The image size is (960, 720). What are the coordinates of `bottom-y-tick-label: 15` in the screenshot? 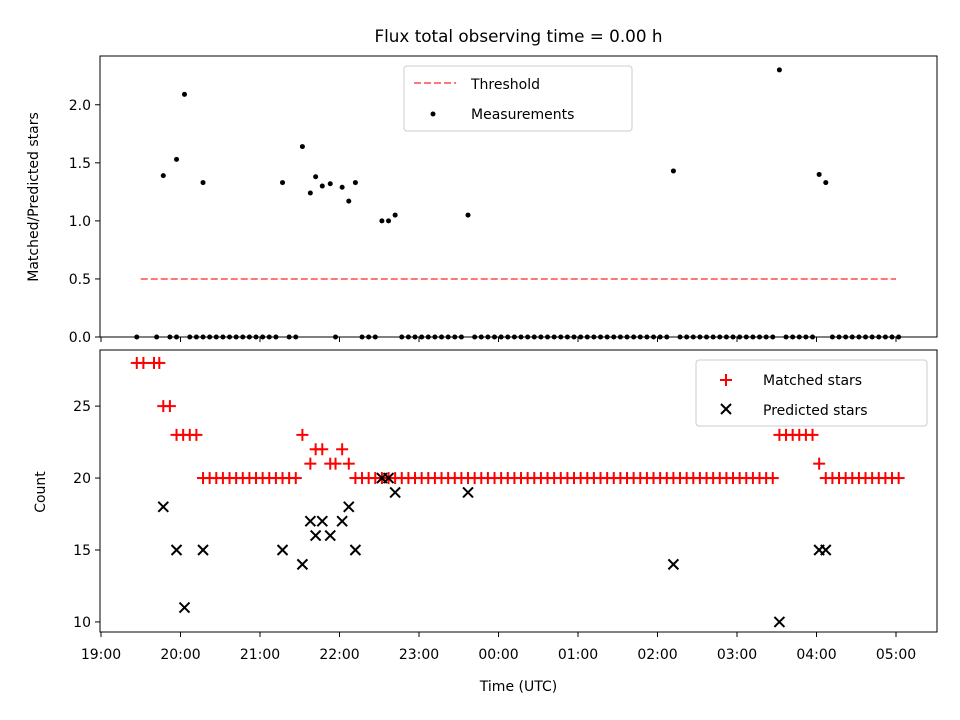 It's located at (82, 551).